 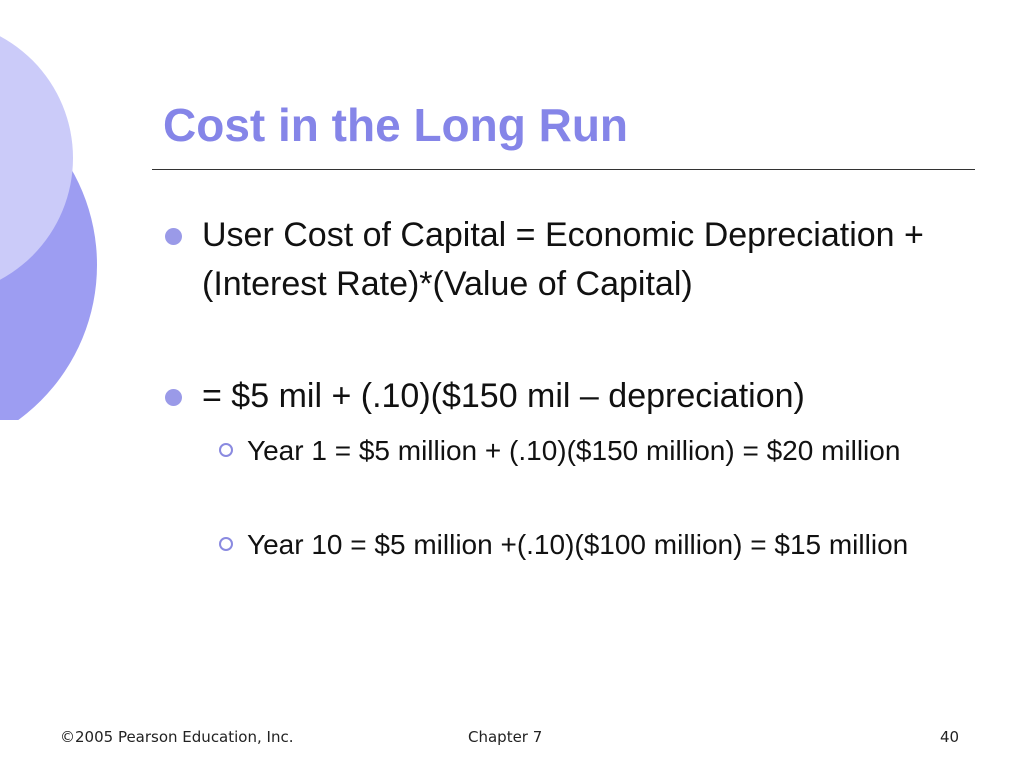 I want to click on footer-left: ©2005 Pearson Education, Inc., so click(x=177, y=737).